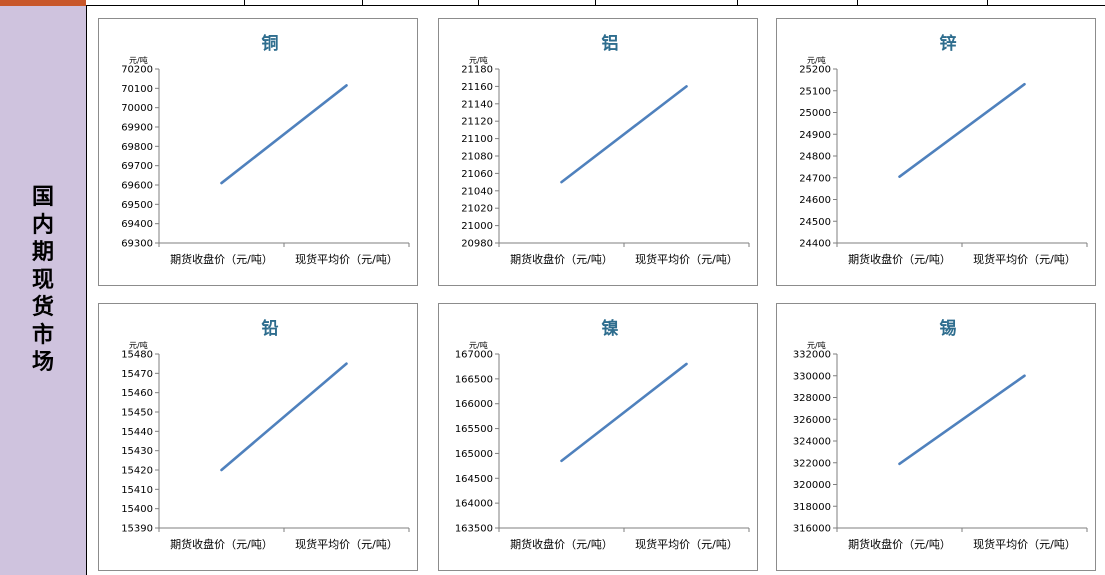 The height and width of the screenshot is (575, 1105). What do you see at coordinates (812, 355) in the screenshot?
I see `y-tick-label: 332000` at bounding box center [812, 355].